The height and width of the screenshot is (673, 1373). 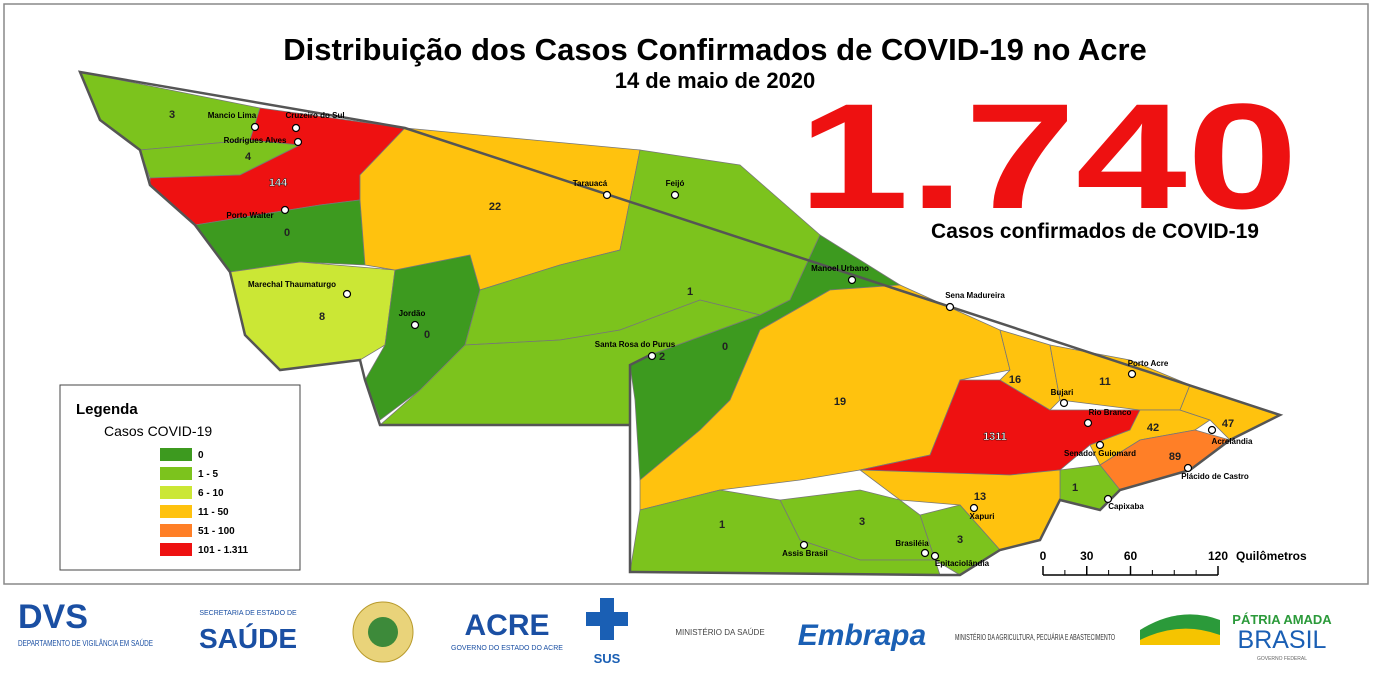 What do you see at coordinates (248, 157) in the screenshot?
I see `region-label: 4` at bounding box center [248, 157].